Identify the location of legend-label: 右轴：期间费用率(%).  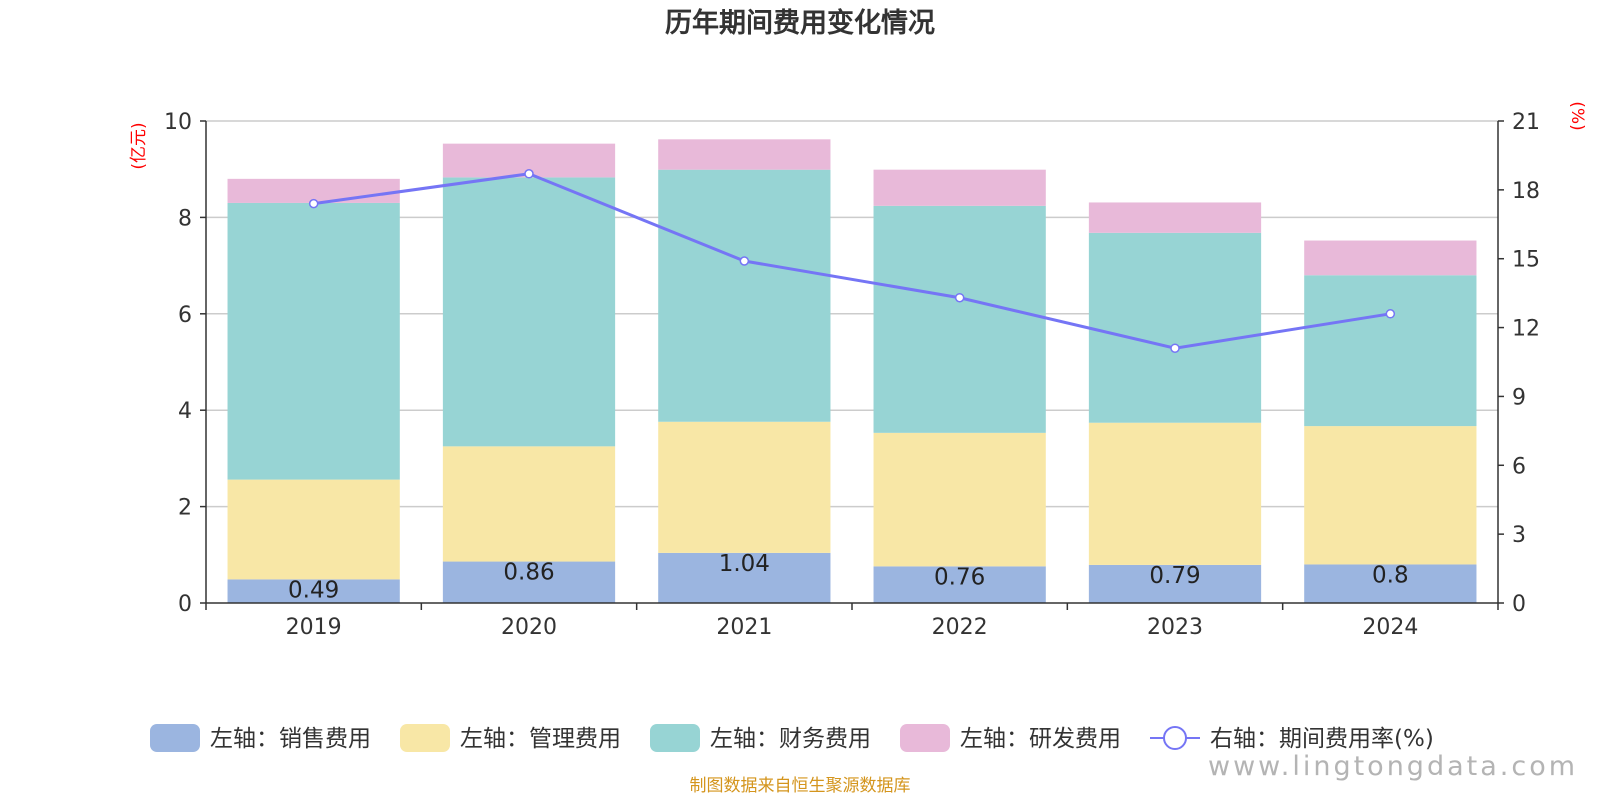
(1322, 739).